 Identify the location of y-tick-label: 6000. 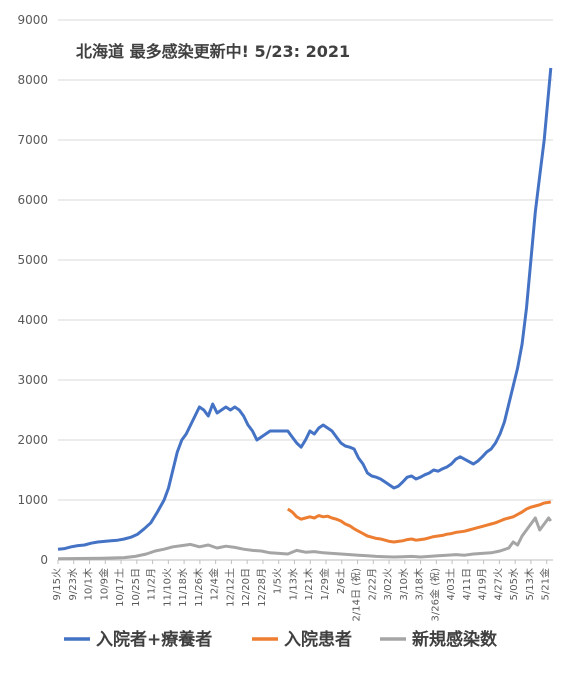
(32, 200).